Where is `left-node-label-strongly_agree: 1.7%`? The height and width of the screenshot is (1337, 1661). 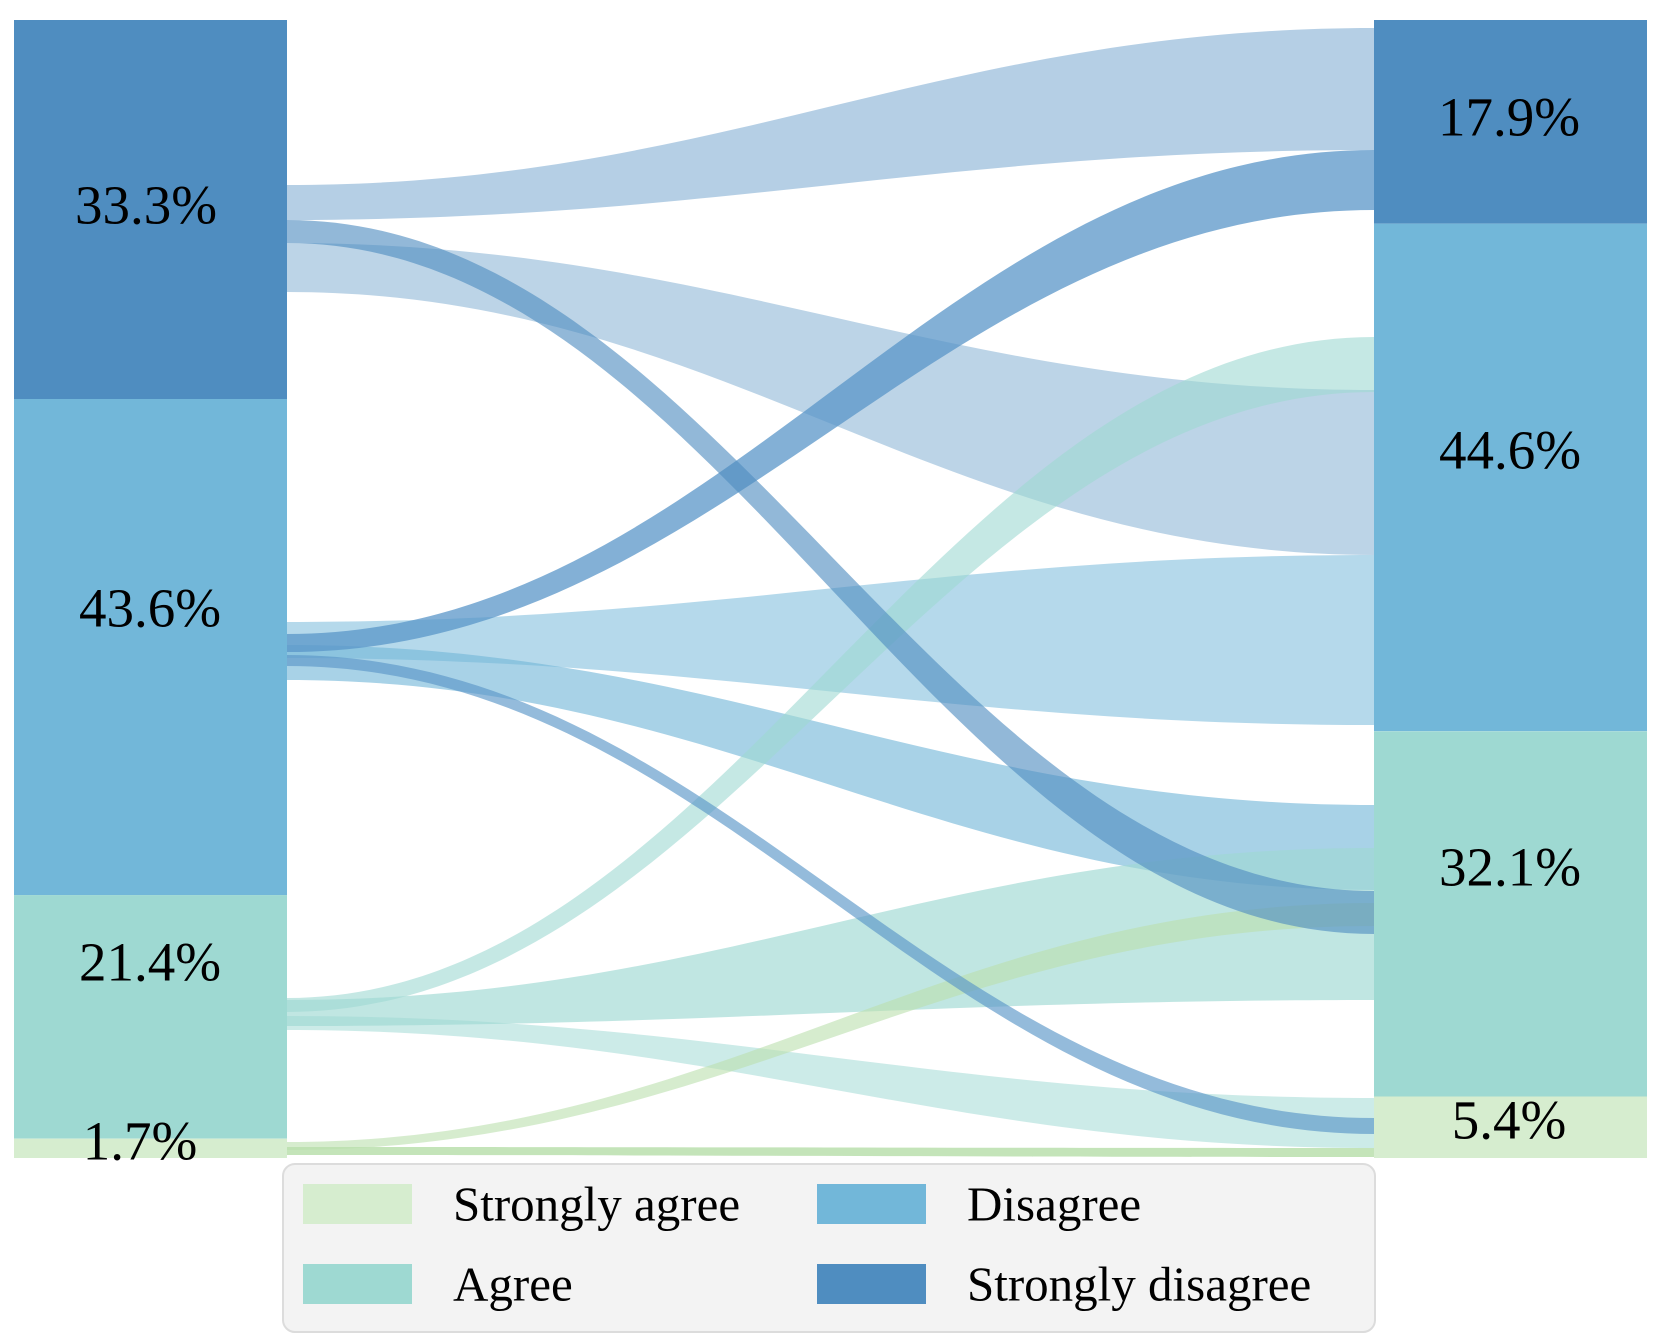
left-node-label-strongly_agree: 1.7% is located at coordinates (140, 1141).